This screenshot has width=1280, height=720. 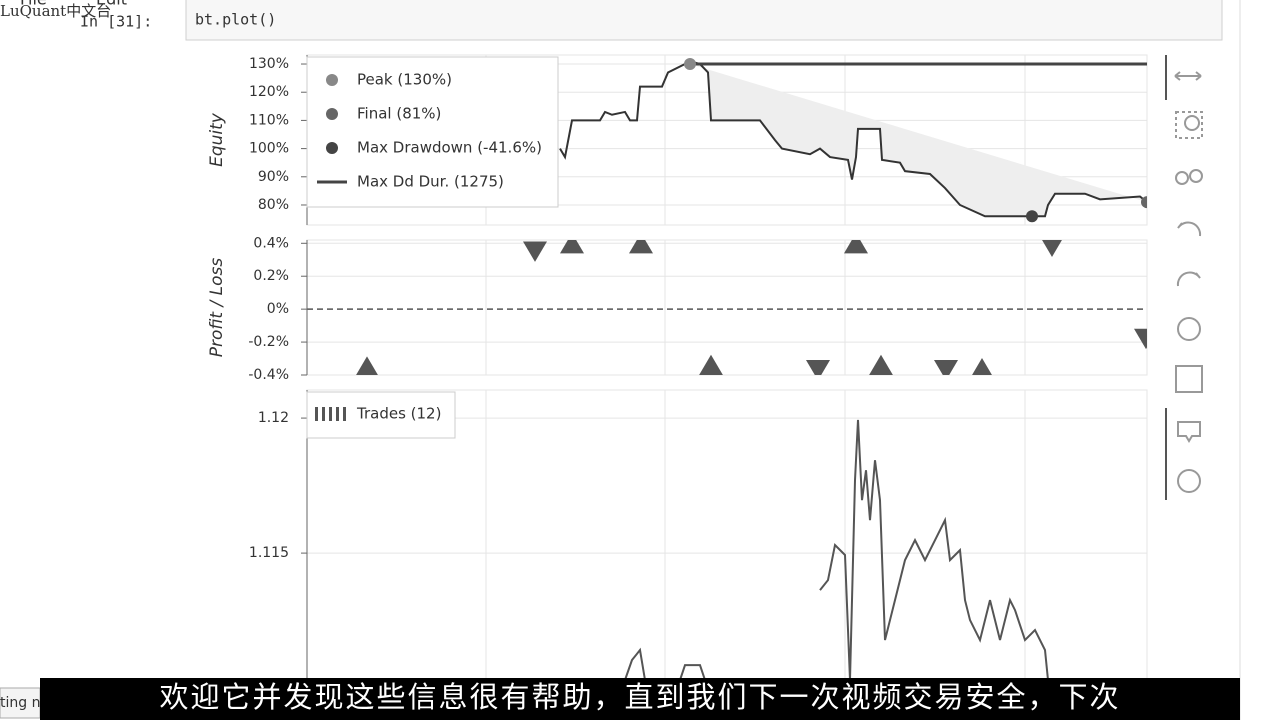 What do you see at coordinates (1189, 481) in the screenshot?
I see `crosshair-tool` at bounding box center [1189, 481].